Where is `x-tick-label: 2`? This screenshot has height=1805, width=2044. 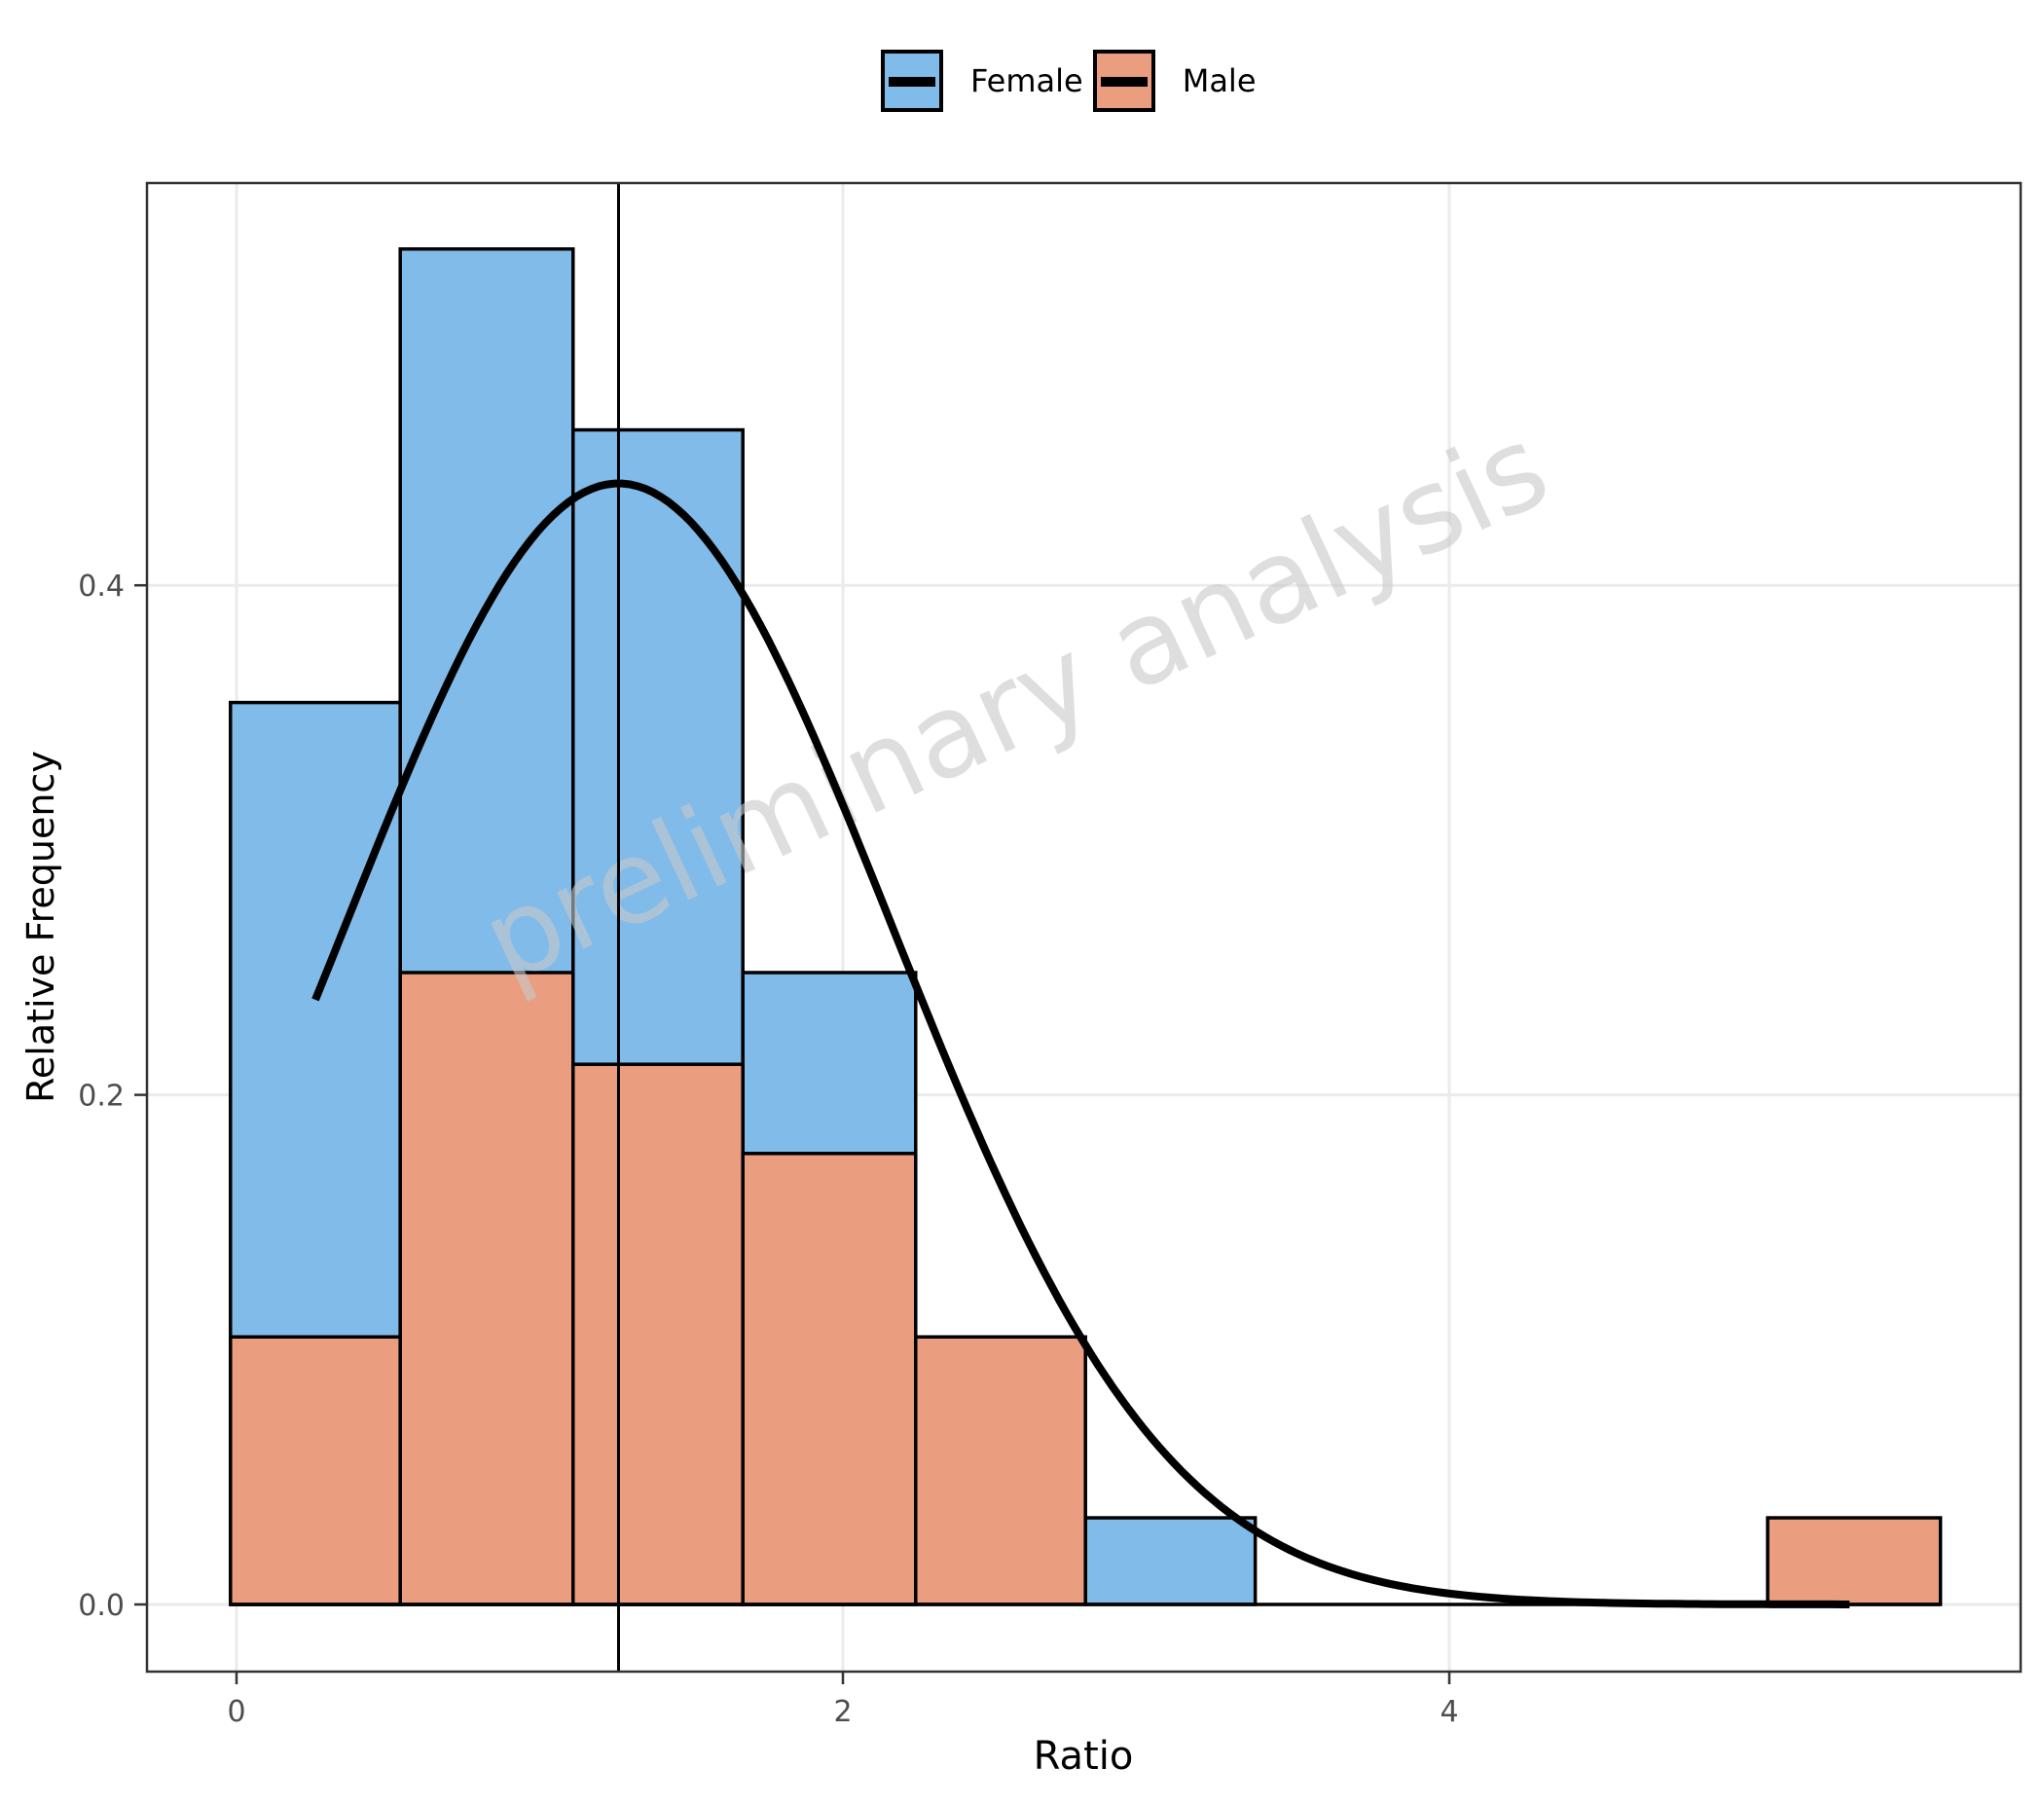
x-tick-label: 2 is located at coordinates (843, 1712).